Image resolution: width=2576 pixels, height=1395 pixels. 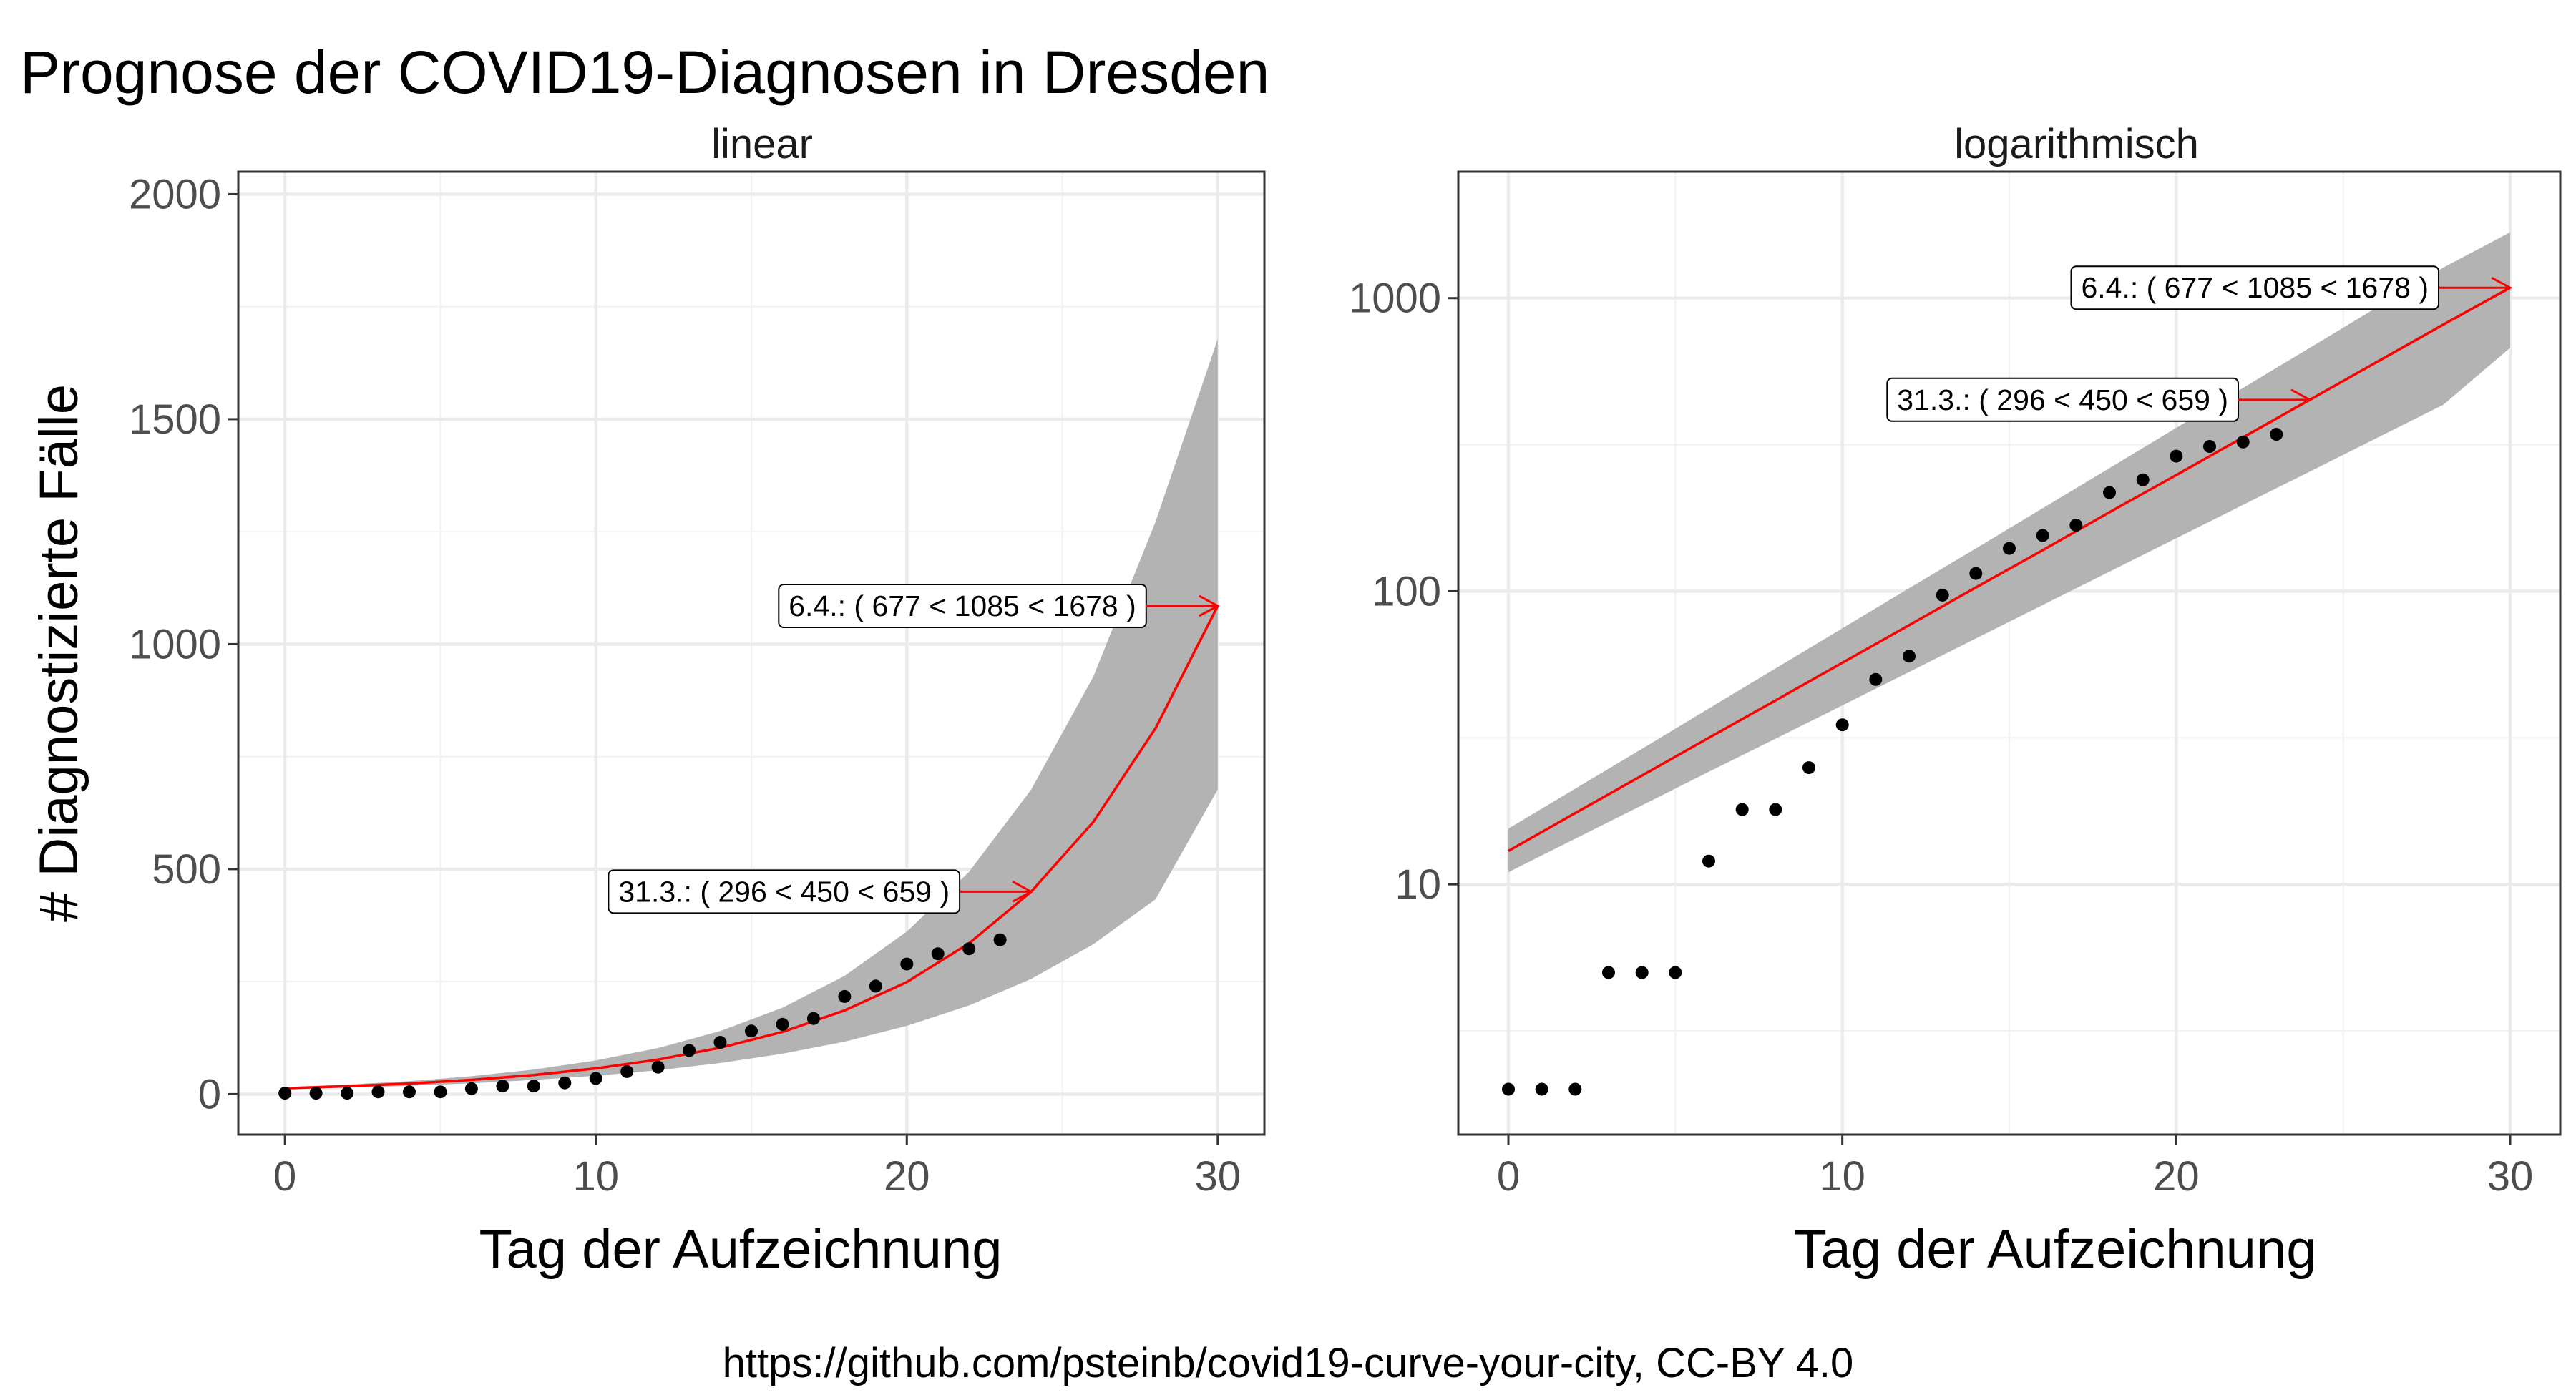 What do you see at coordinates (2076, 144) in the screenshot?
I see `panel-title-log: logarithmisch` at bounding box center [2076, 144].